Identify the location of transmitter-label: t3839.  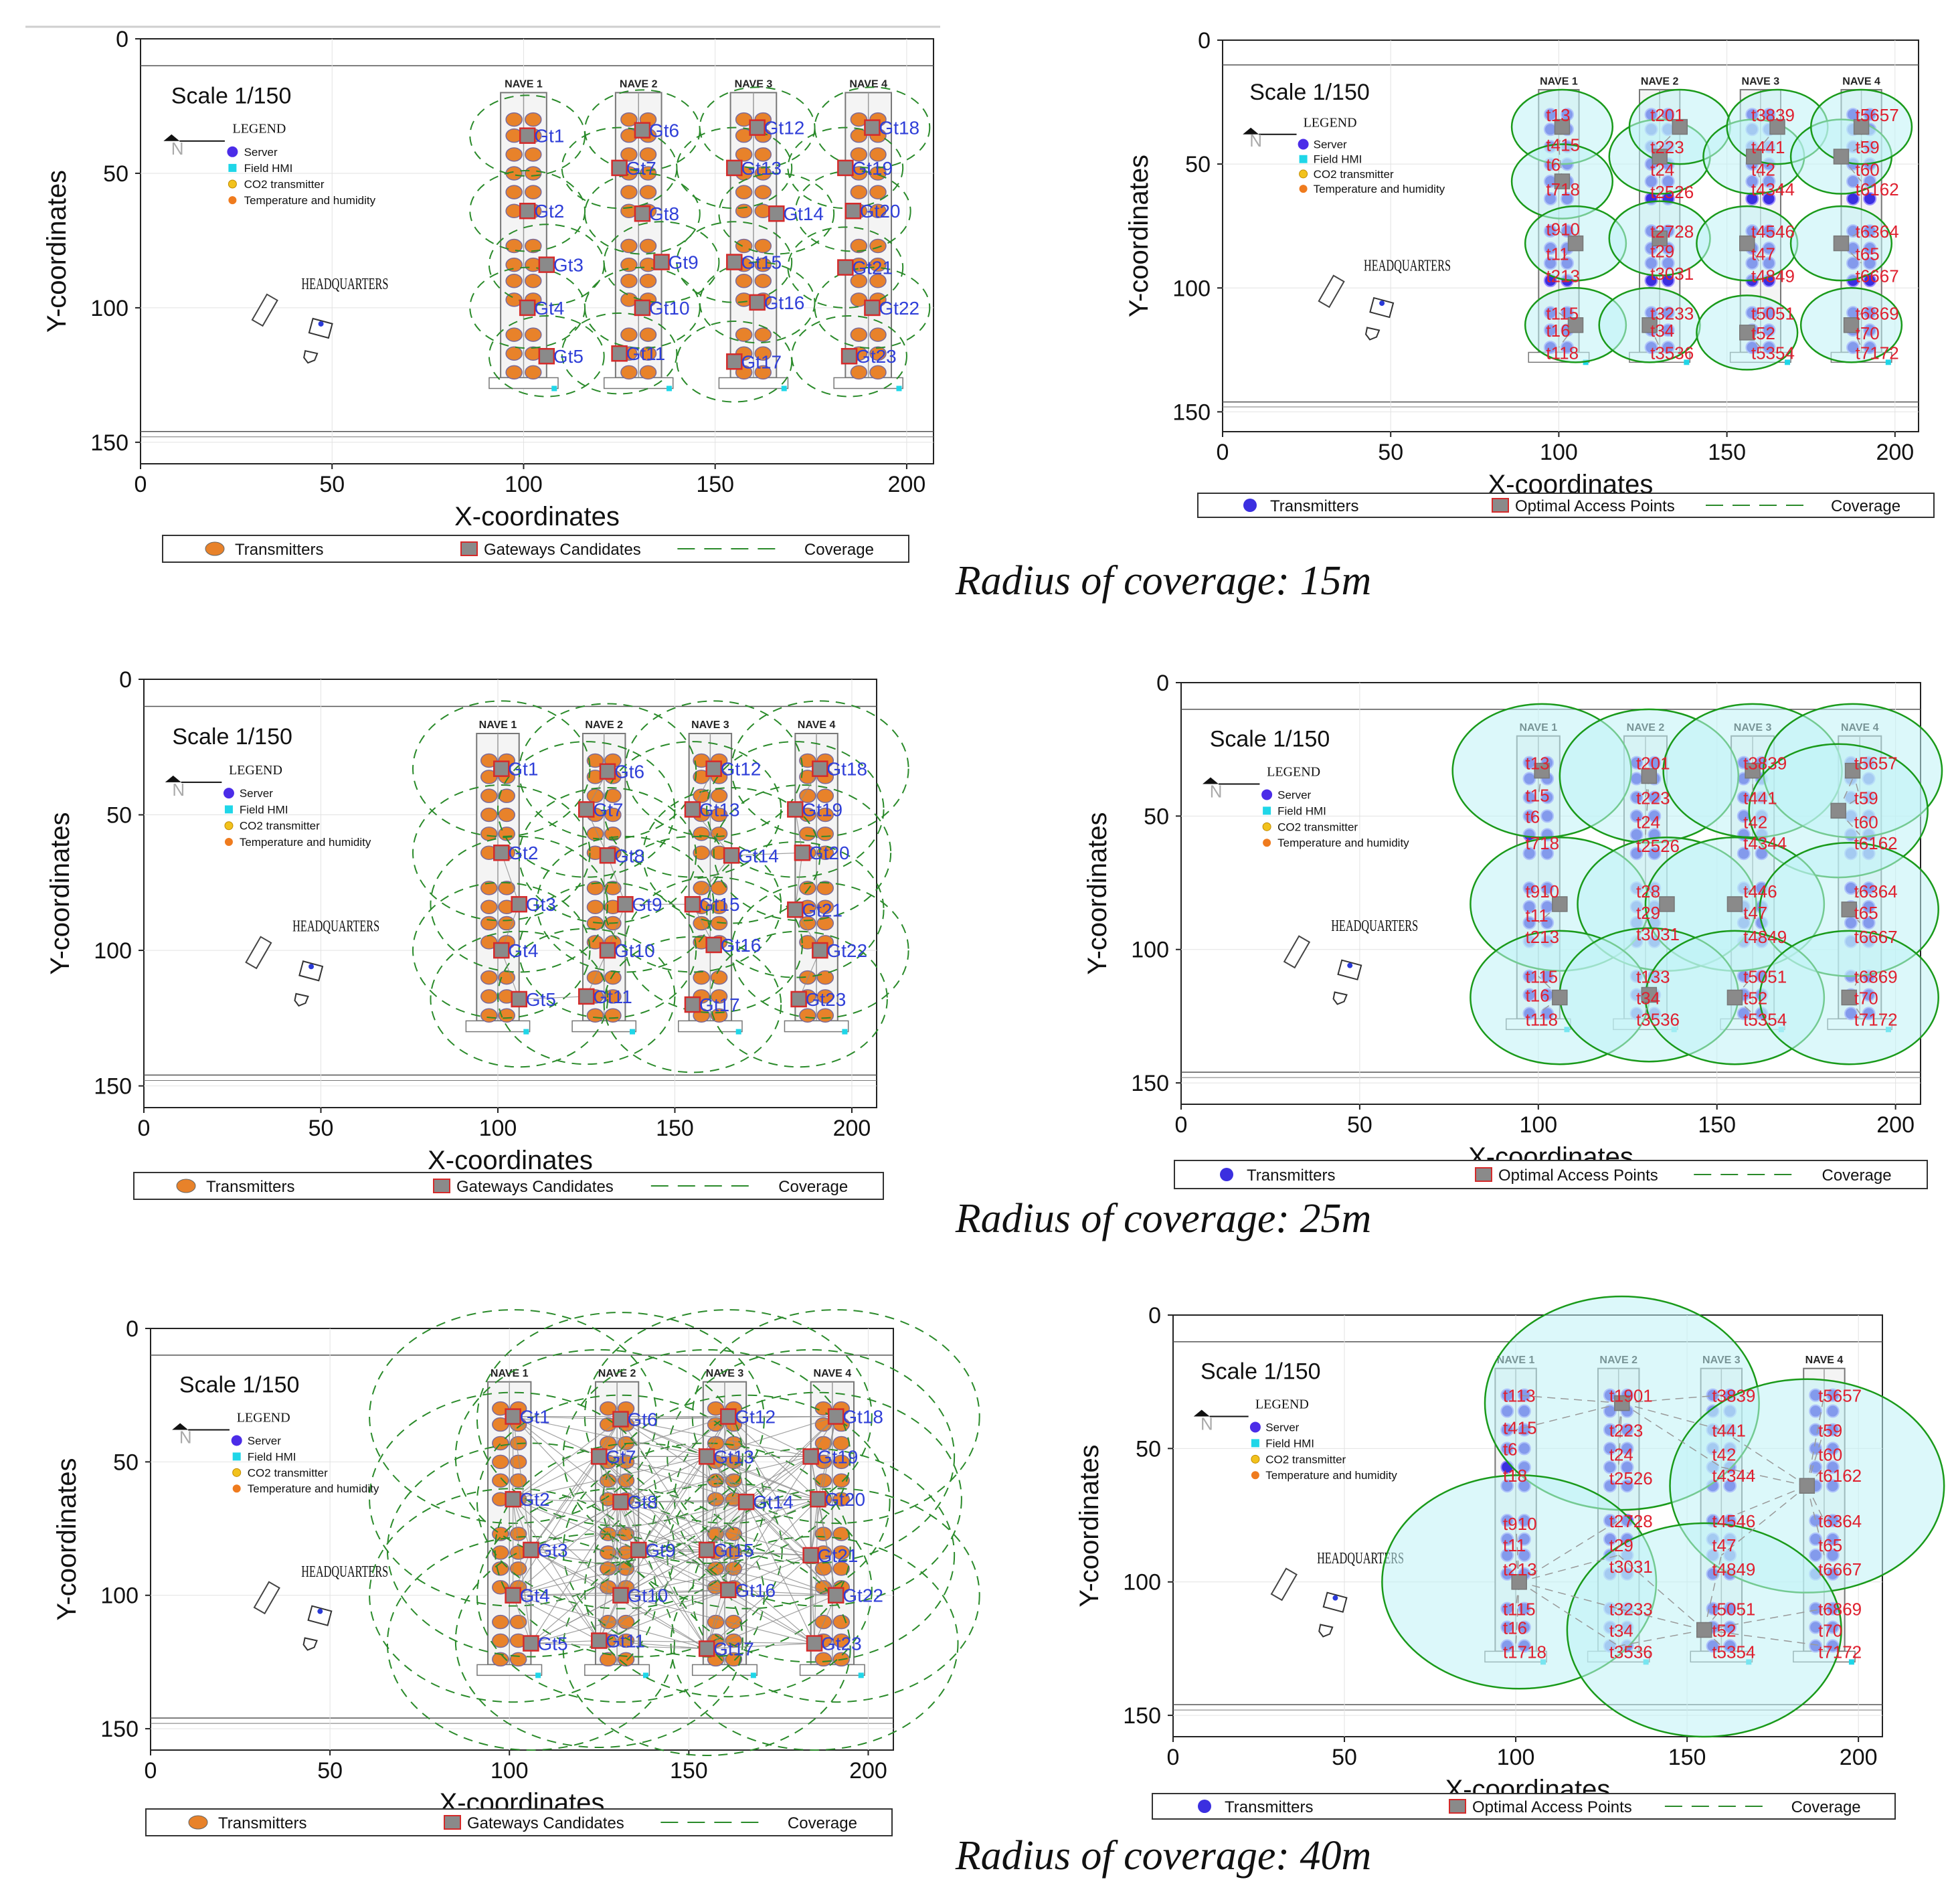
(1773, 115).